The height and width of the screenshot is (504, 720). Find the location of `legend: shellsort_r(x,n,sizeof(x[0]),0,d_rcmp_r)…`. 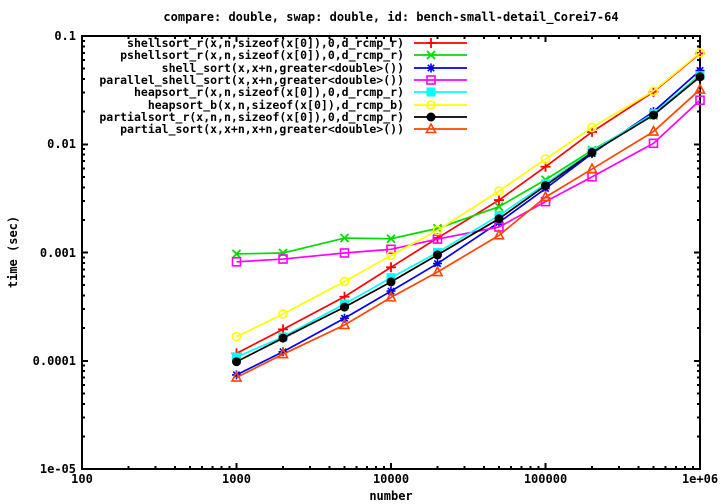

legend: shellsort_r(x,n,sizeof(x[0]),0,d_rcmp_r)… is located at coordinates (234, 86).